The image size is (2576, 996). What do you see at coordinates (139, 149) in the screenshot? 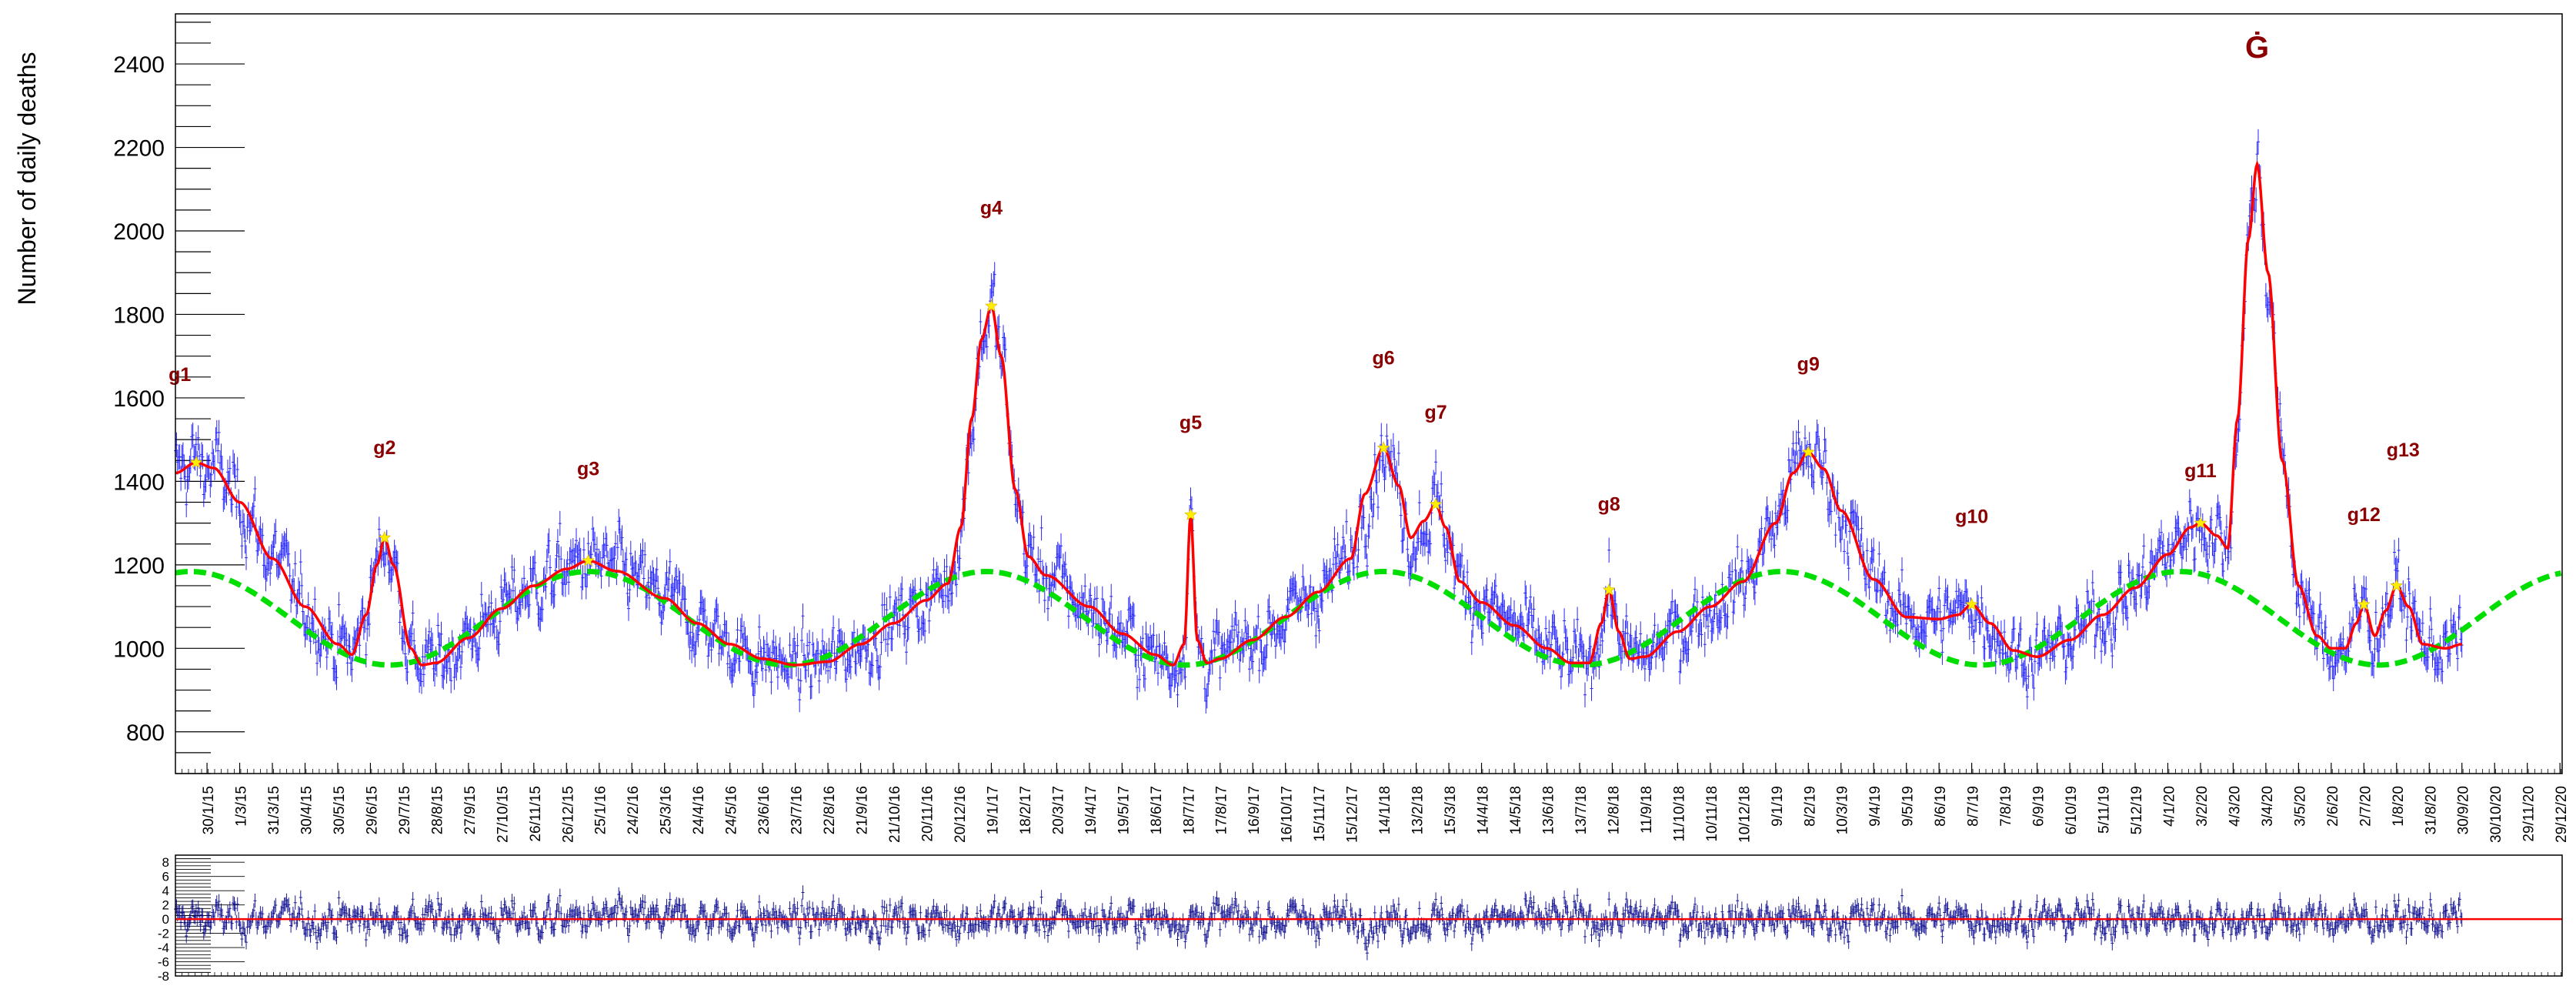
I see `y-tick-label: 2200` at bounding box center [139, 149].